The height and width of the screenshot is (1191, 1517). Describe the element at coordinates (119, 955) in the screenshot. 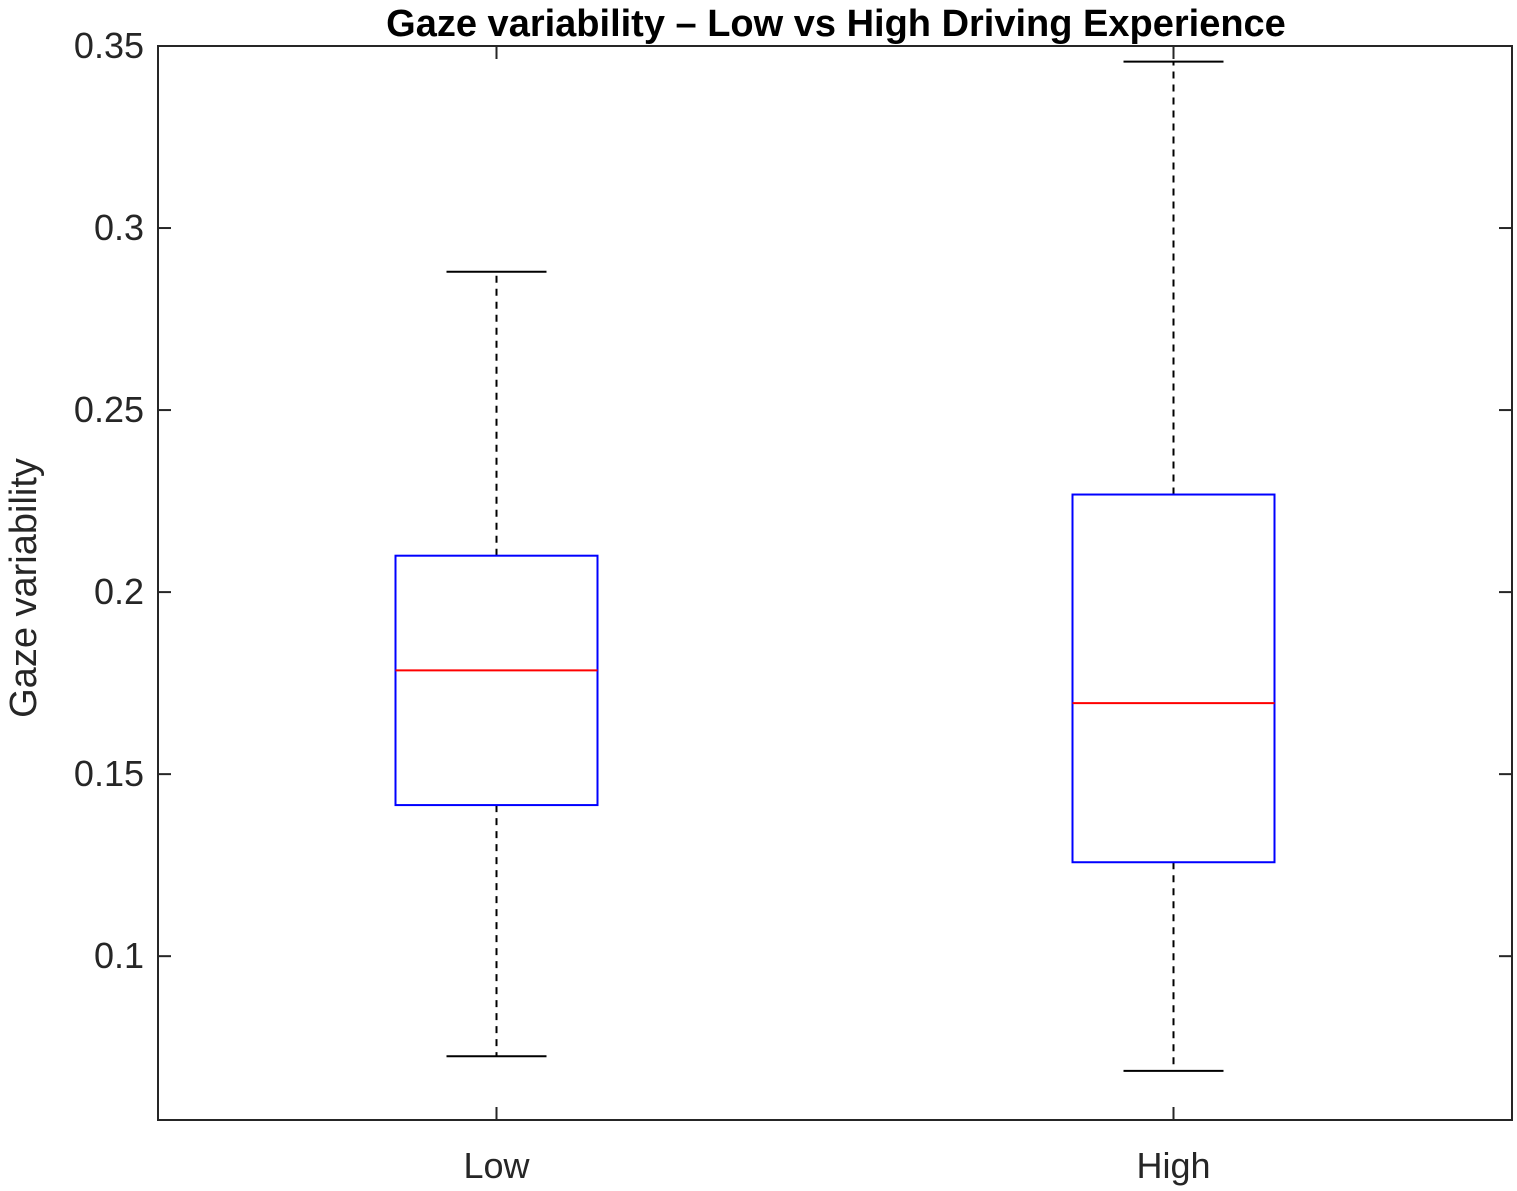

I see `y-tick-label: 0.1` at that location.